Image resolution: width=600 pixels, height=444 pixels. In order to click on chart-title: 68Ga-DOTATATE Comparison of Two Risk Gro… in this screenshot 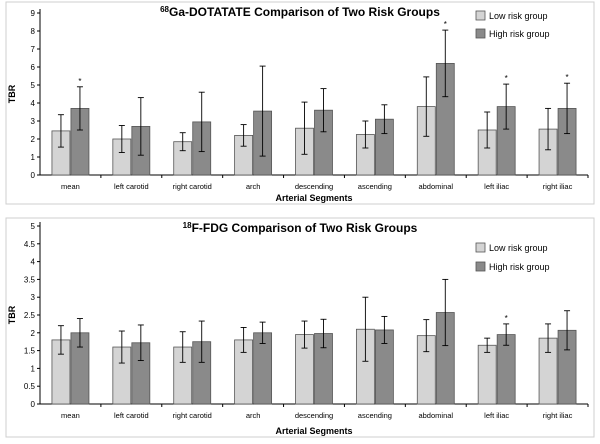, I will do `click(300, 12)`.